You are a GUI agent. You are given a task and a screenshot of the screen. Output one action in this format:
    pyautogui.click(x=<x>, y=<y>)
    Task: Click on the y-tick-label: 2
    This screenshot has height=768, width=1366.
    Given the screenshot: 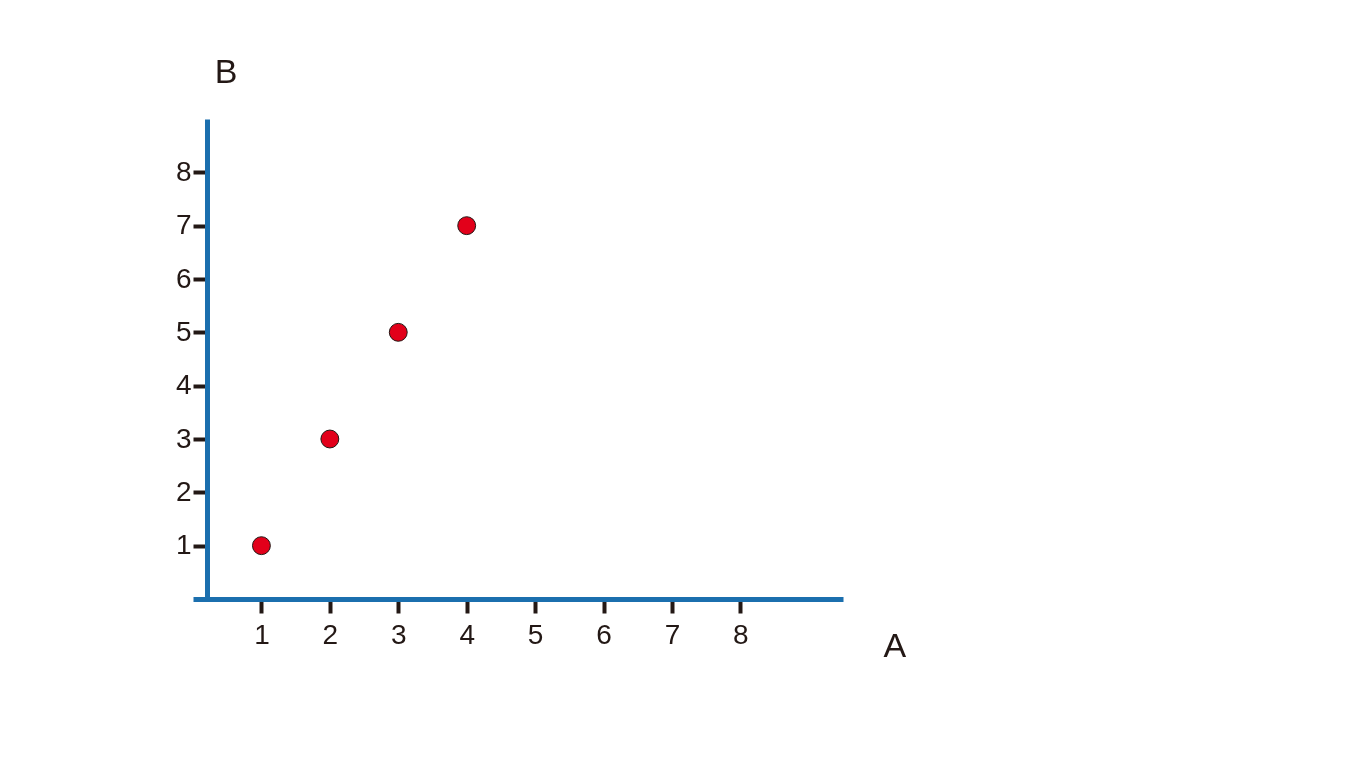 What is the action you would take?
    pyautogui.click(x=183, y=491)
    